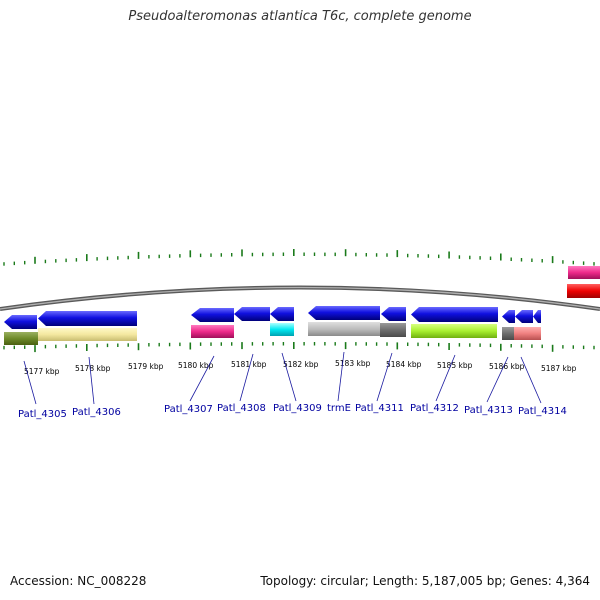  Describe the element at coordinates (93, 368) in the screenshot. I see `kbp-label: 5178 kbp` at that location.